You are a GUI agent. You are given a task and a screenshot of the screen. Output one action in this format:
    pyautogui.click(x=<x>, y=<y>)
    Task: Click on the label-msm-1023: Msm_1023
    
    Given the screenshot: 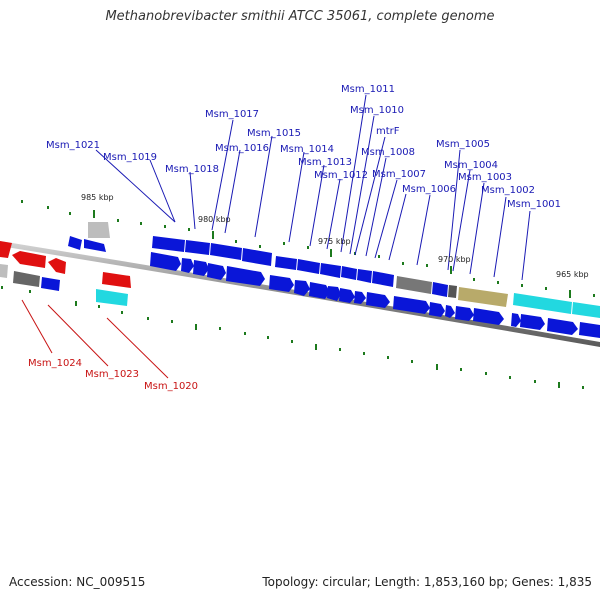 What is the action you would take?
    pyautogui.click(x=112, y=374)
    